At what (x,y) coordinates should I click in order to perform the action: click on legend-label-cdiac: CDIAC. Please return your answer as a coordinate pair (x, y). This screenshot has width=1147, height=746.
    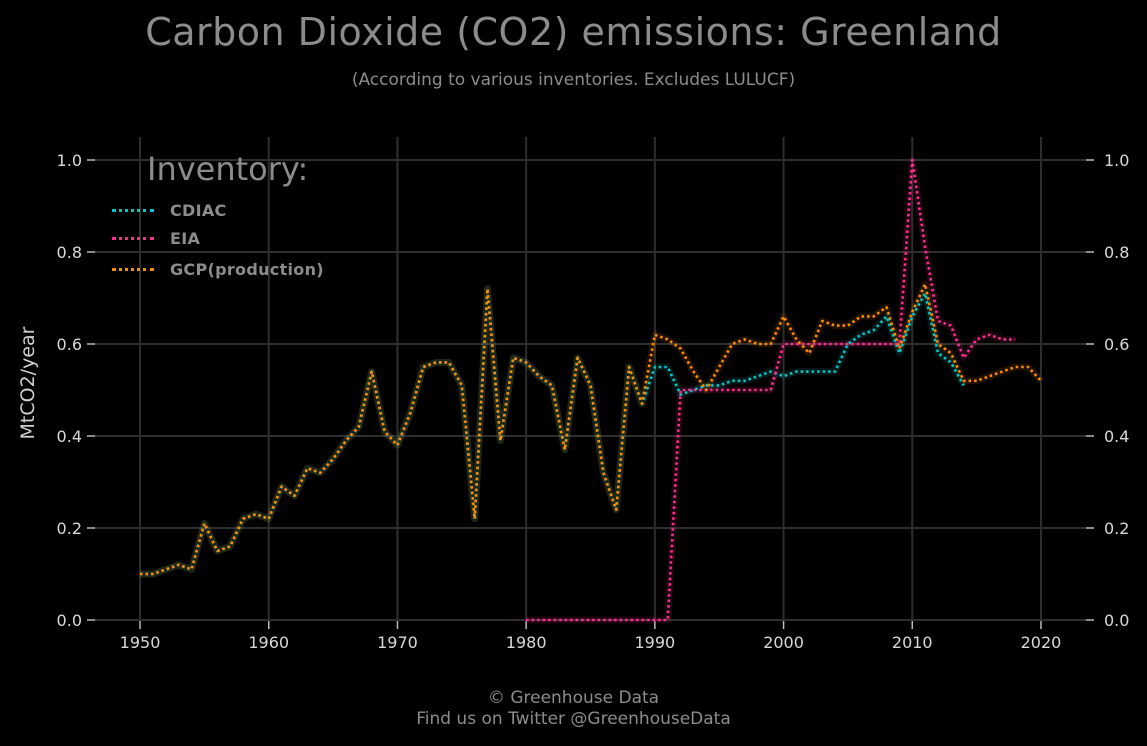
    Looking at the image, I should click on (198, 210).